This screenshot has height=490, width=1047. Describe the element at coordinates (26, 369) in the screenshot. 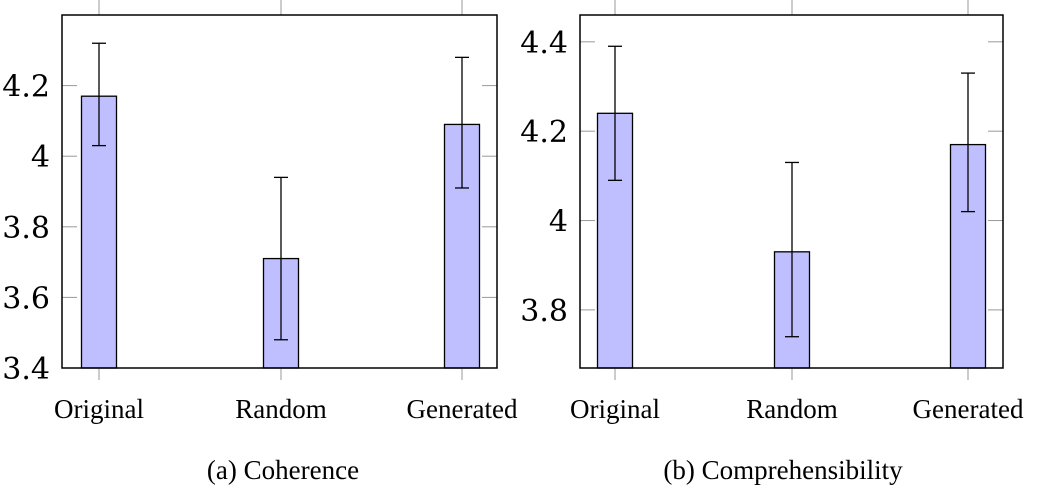

I see `y-tick-label: 3.4` at that location.